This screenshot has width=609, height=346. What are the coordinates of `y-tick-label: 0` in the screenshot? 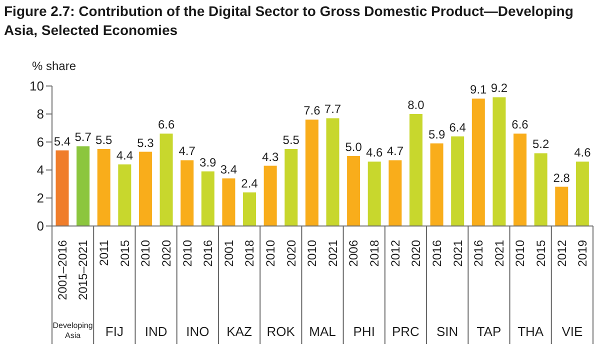 It's located at (40, 226).